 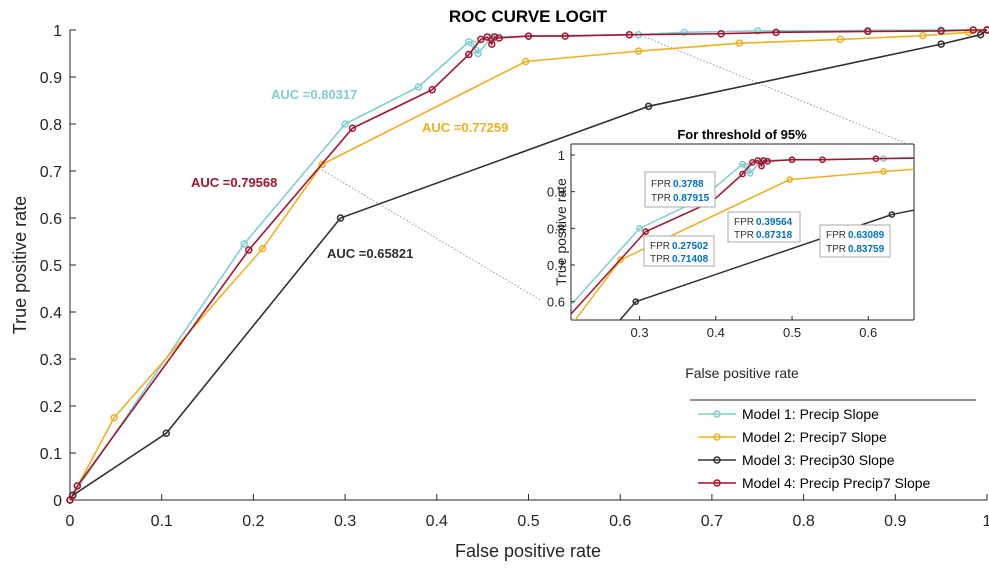 What do you see at coordinates (437, 521) in the screenshot?
I see `x-tick-label: 0.4` at bounding box center [437, 521].